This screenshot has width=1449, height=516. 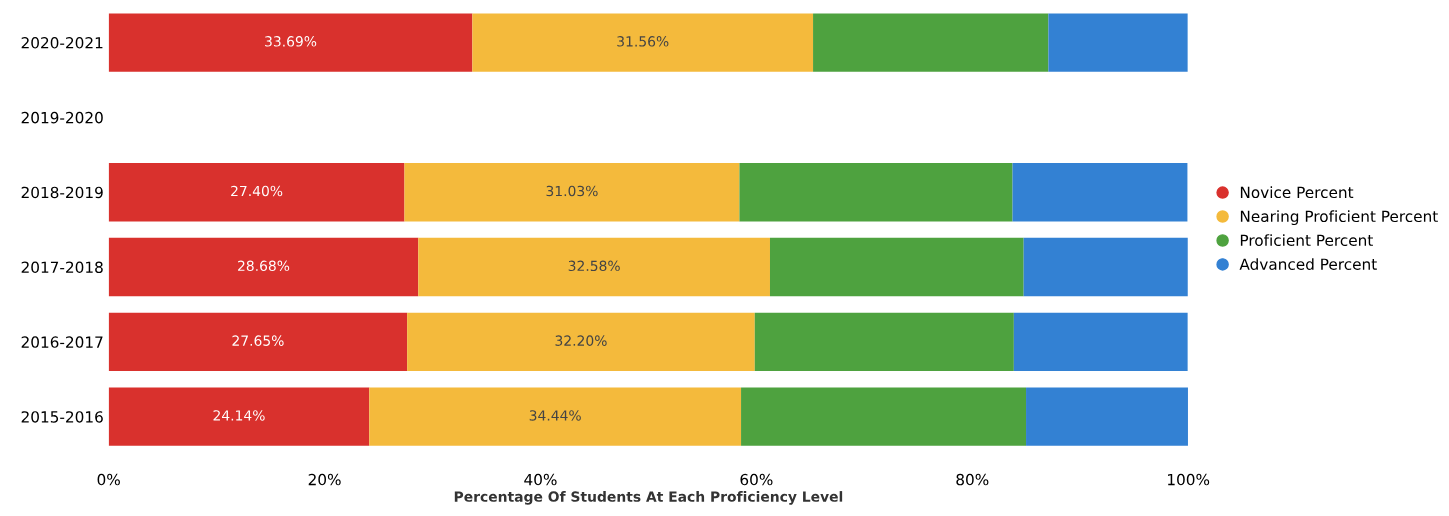 What do you see at coordinates (62, 342) in the screenshot?
I see `y-tick-label: 2016-2017` at bounding box center [62, 342].